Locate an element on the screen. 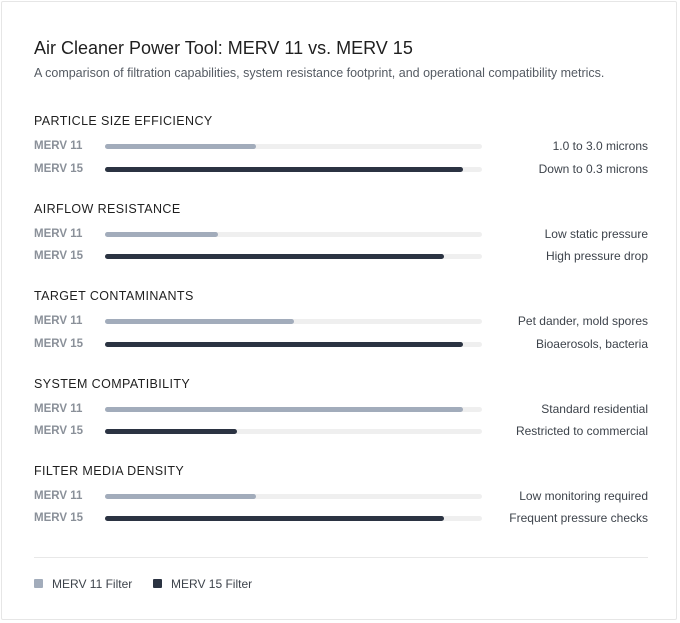 Image resolution: width=680 pixels, height=623 pixels. row-merv11: MERV 11 Low monitoring required is located at coordinates (341, 496).